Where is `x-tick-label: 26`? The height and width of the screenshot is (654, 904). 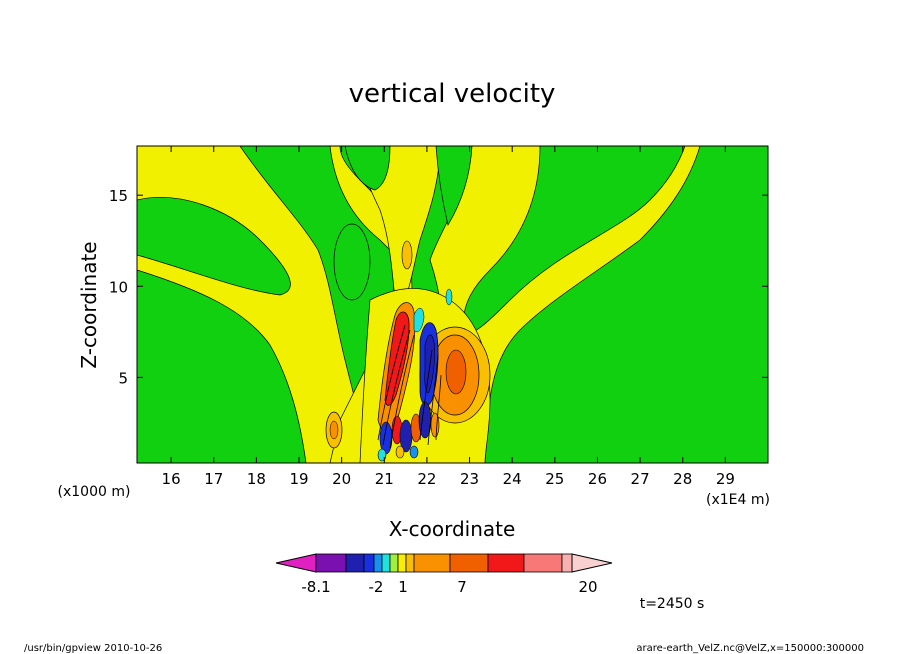
x-tick-label: 26 is located at coordinates (597, 479).